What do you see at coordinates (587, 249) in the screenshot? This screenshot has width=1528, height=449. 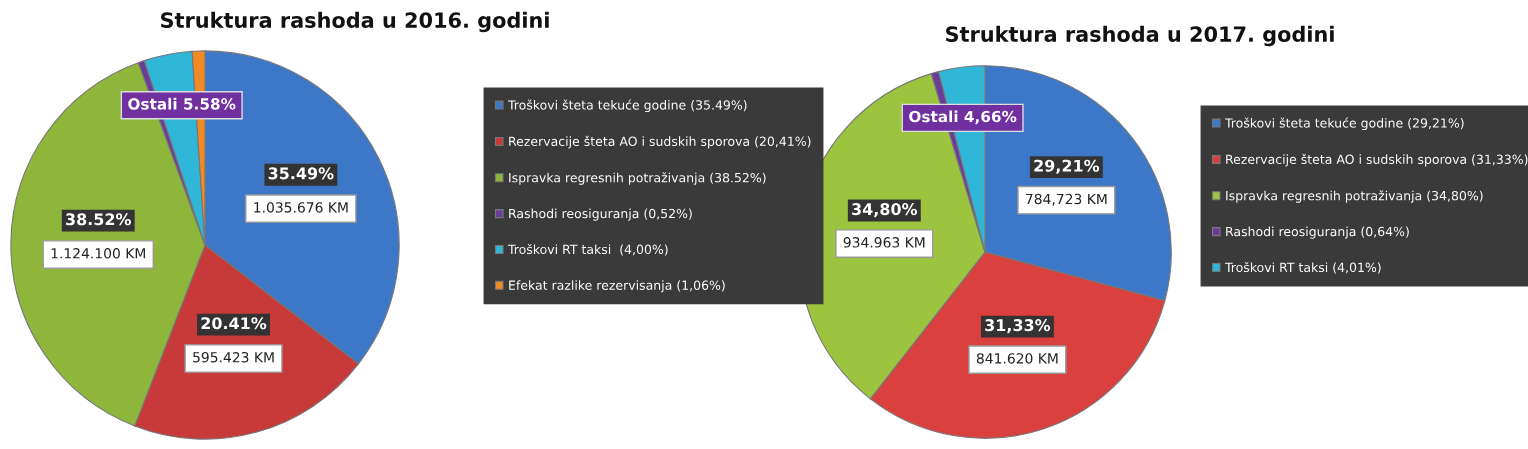 I see `legend-label: Troškovi RT taksi (4,00%)` at bounding box center [587, 249].